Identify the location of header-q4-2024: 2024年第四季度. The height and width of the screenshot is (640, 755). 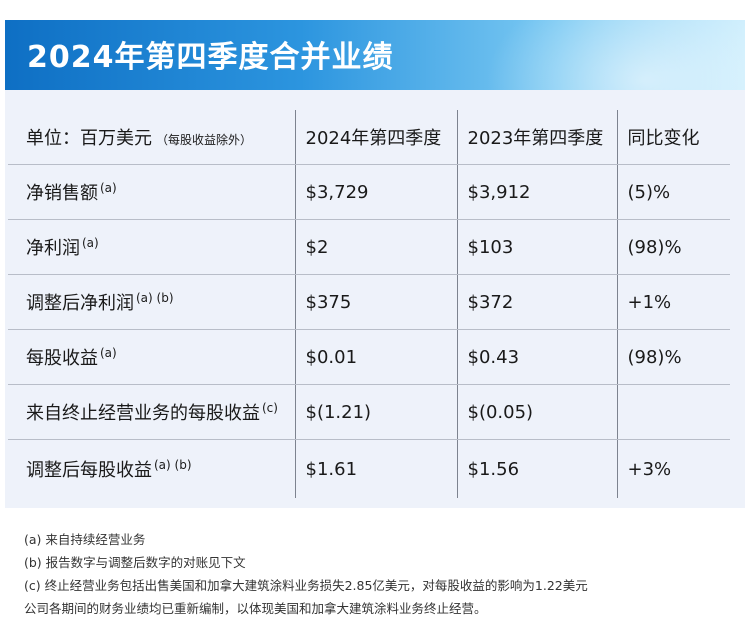
(375, 137).